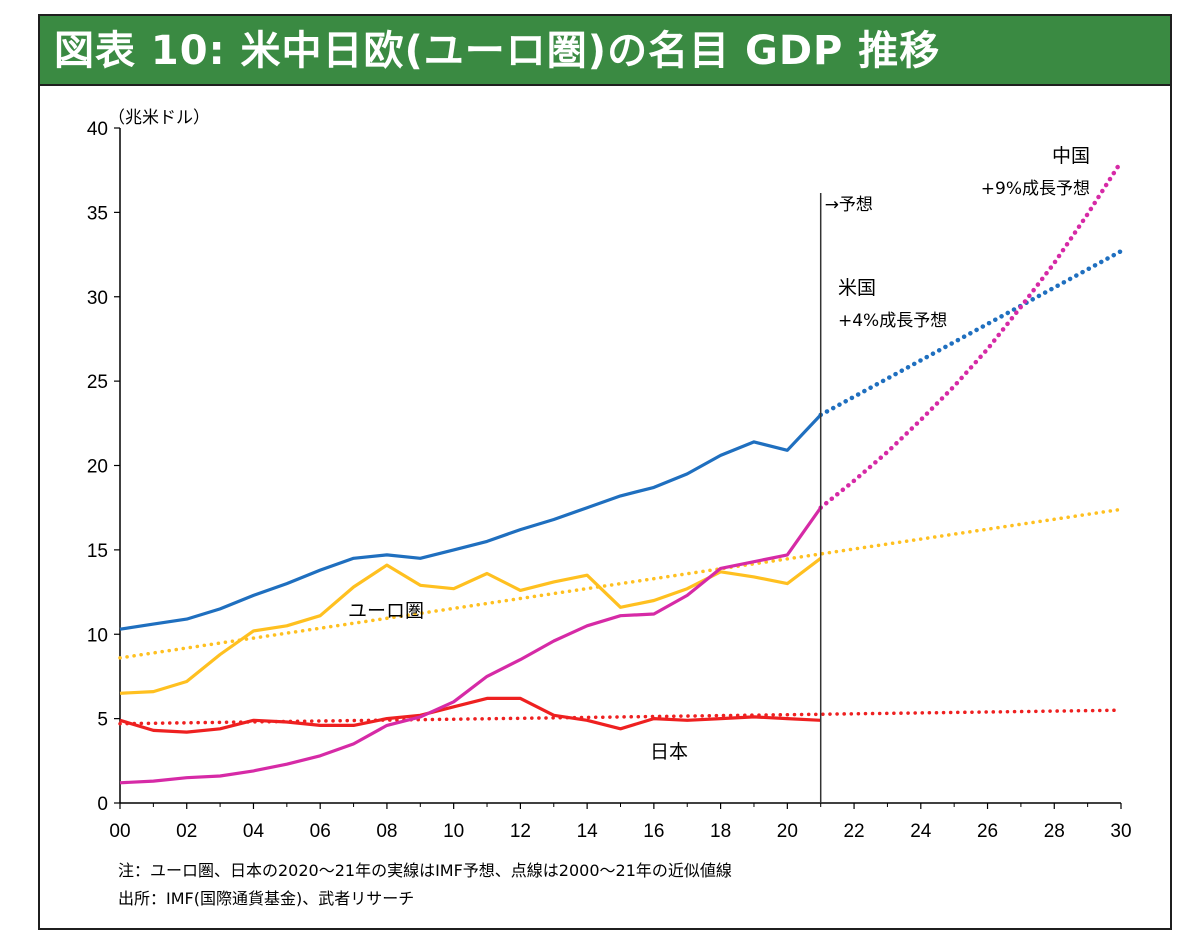 The image size is (1200, 946). What do you see at coordinates (853, 831) in the screenshot?
I see `x-tick-label: 22` at bounding box center [853, 831].